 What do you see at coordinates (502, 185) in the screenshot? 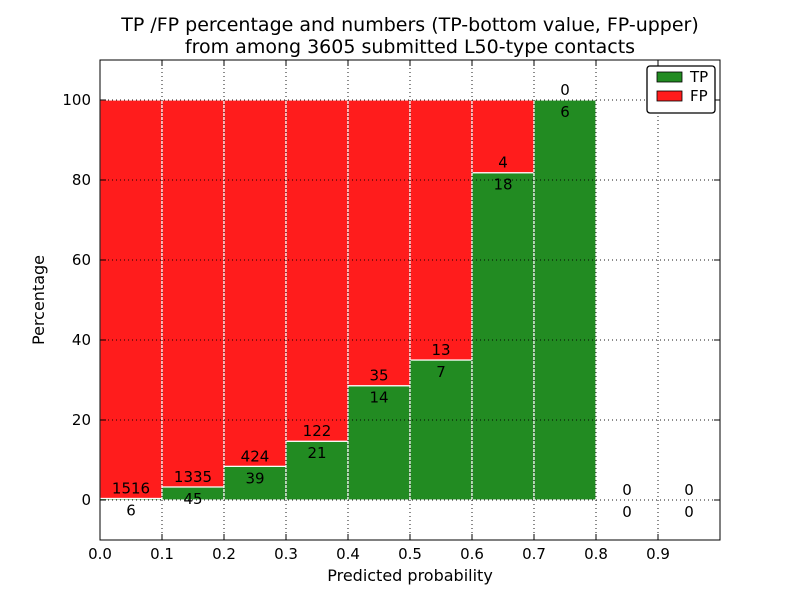
I see `tp-count-label: 18` at bounding box center [502, 185].